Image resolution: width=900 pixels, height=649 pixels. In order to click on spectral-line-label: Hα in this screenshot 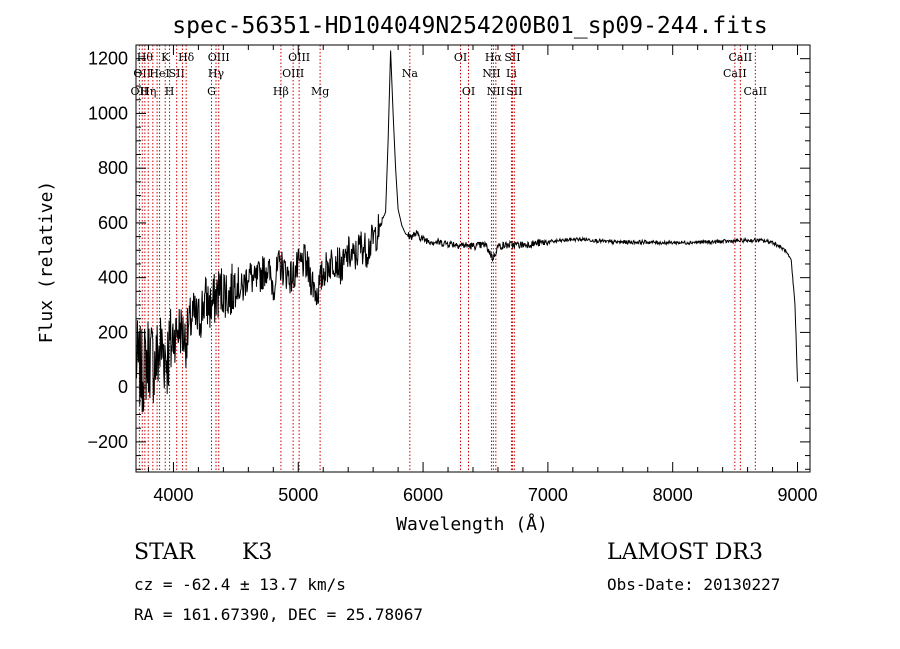, I will do `click(494, 57)`.